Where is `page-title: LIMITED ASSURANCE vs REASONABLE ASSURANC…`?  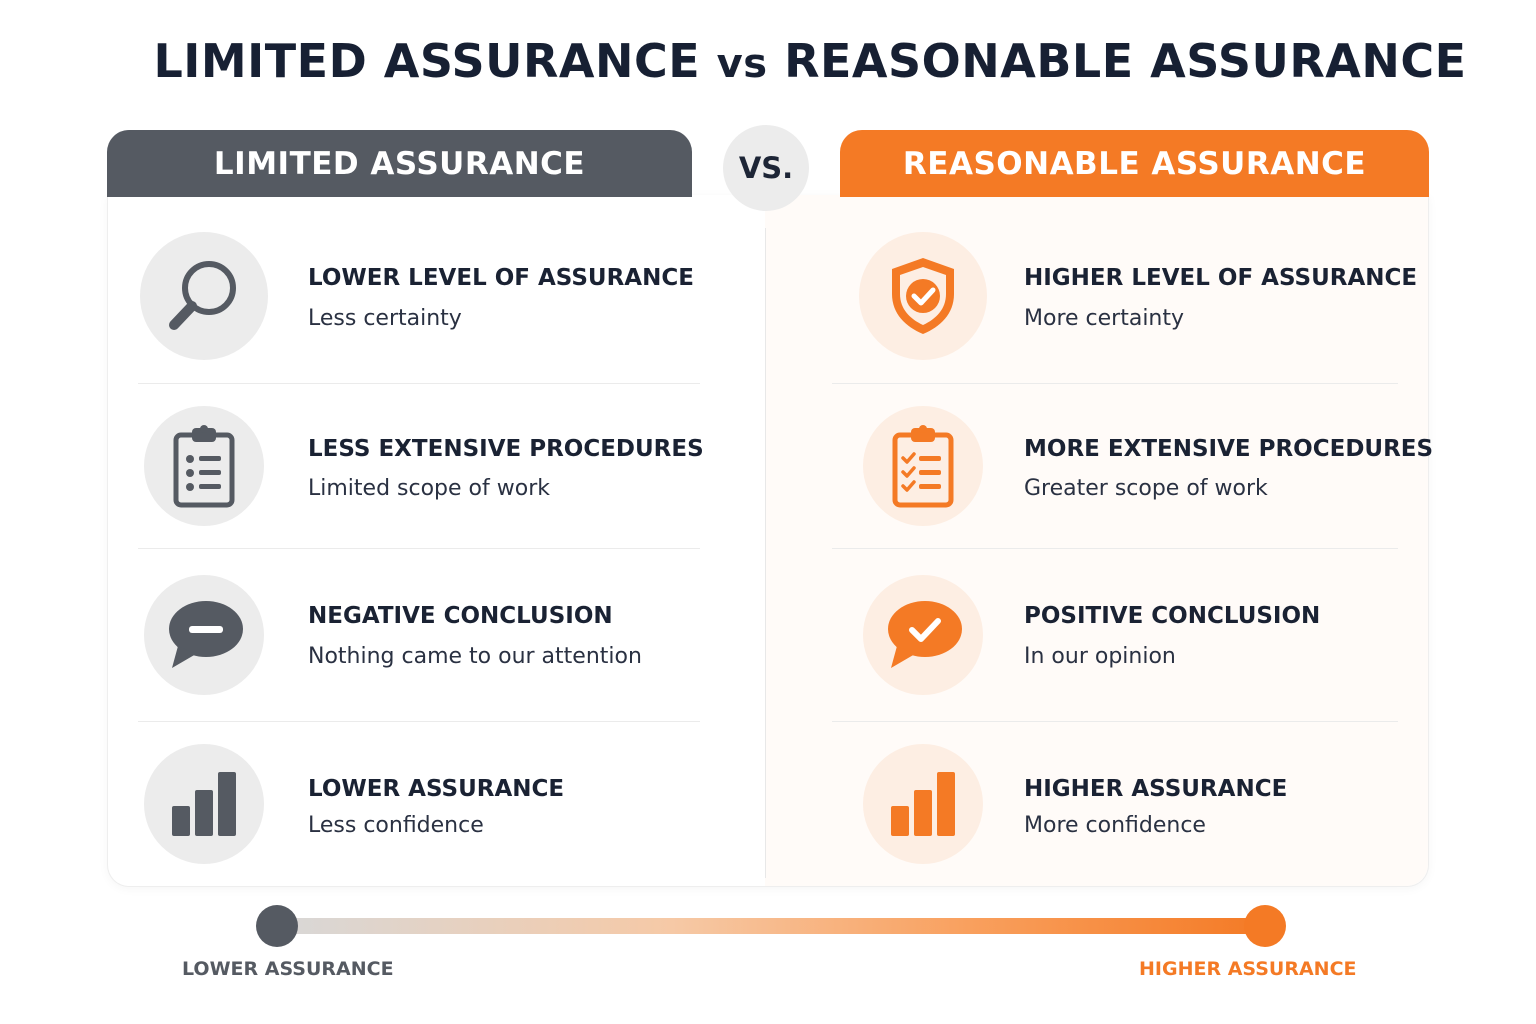 page-title: LIMITED ASSURANCE vs REASONABLE ASSURANC… is located at coordinates (768, 61).